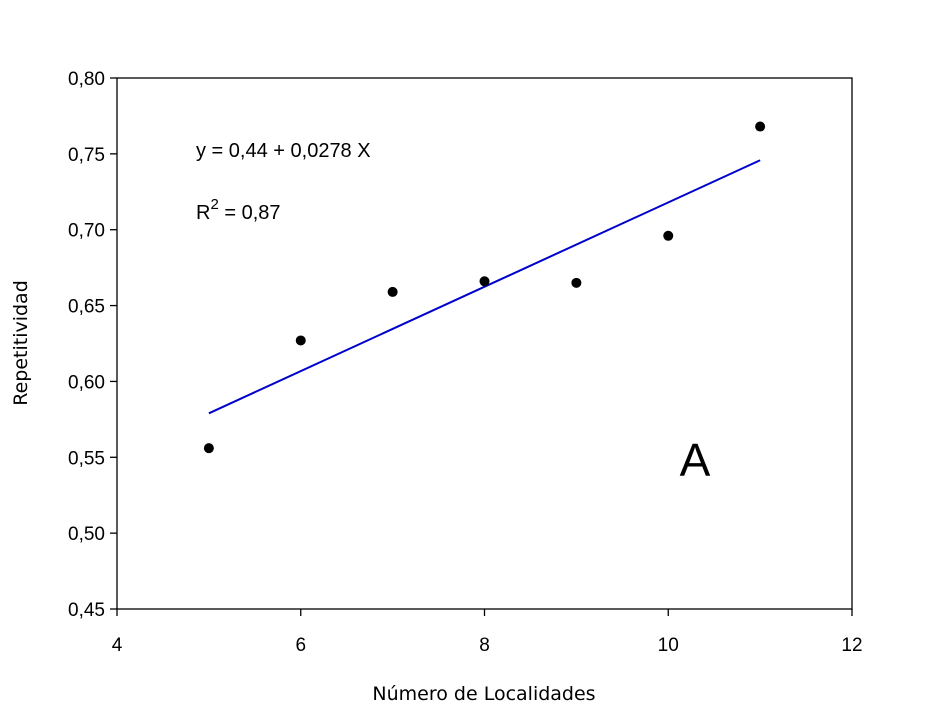  What do you see at coordinates (117, 645) in the screenshot?
I see `x-tick-label: 4` at bounding box center [117, 645].